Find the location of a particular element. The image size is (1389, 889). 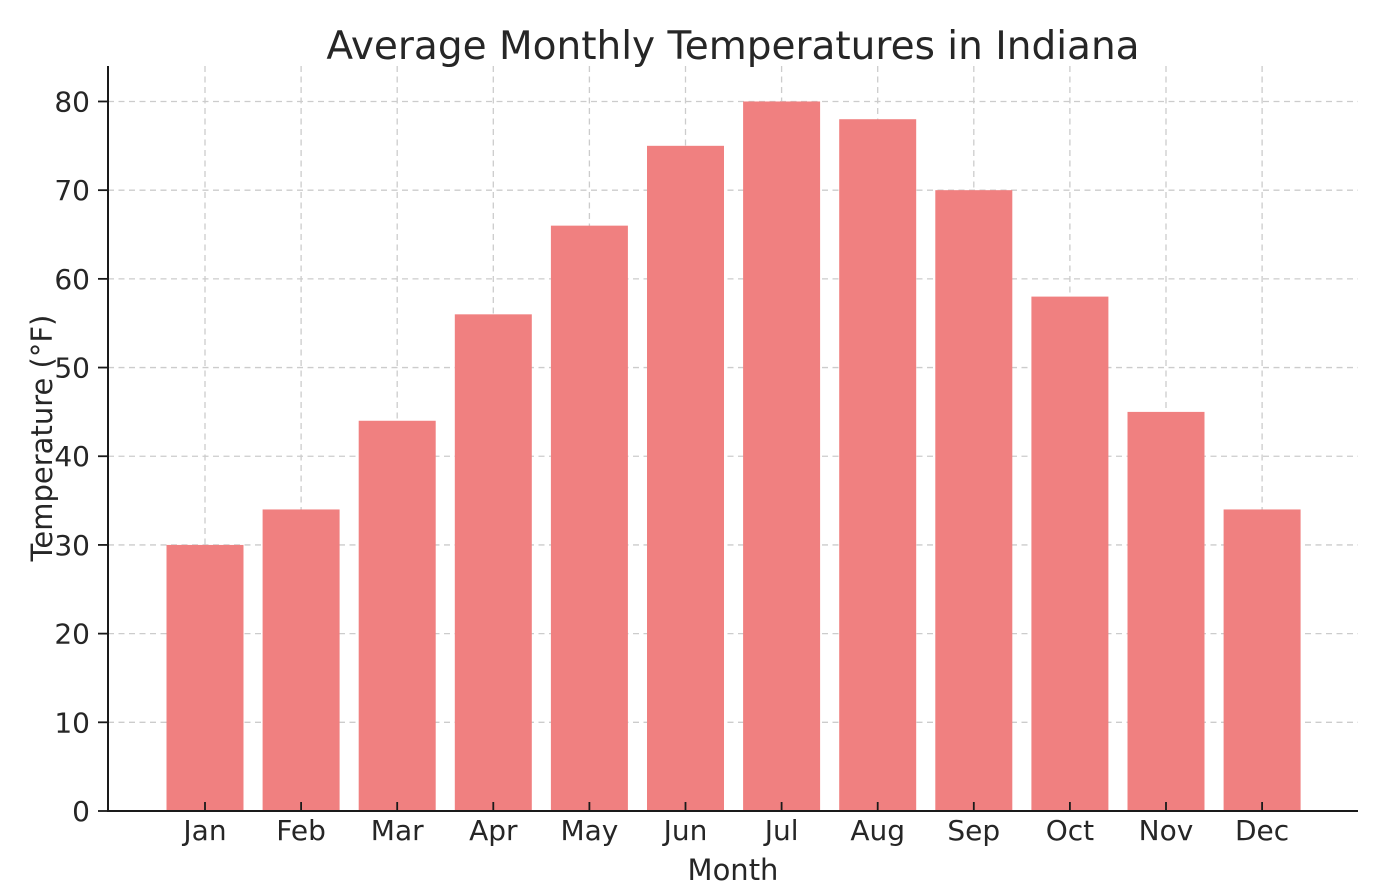

y-tick-label-40: 40 is located at coordinates (72, 456).